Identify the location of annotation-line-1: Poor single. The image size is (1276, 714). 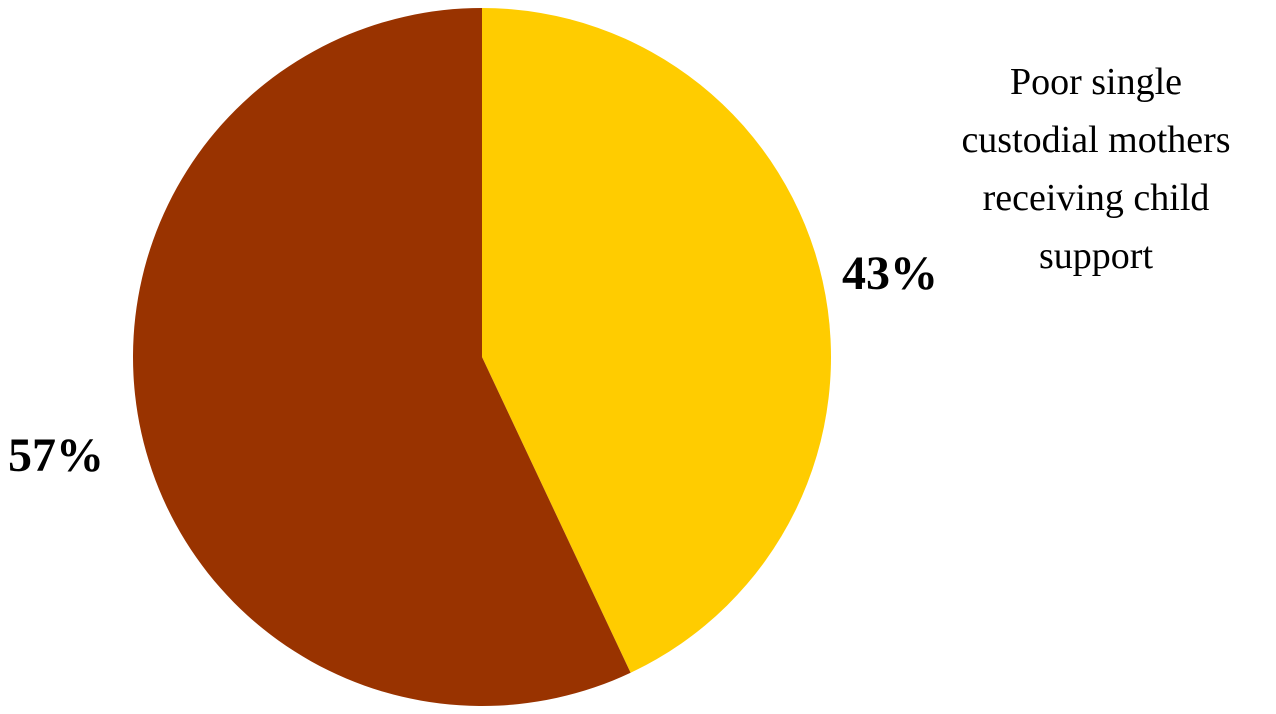
(1096, 82).